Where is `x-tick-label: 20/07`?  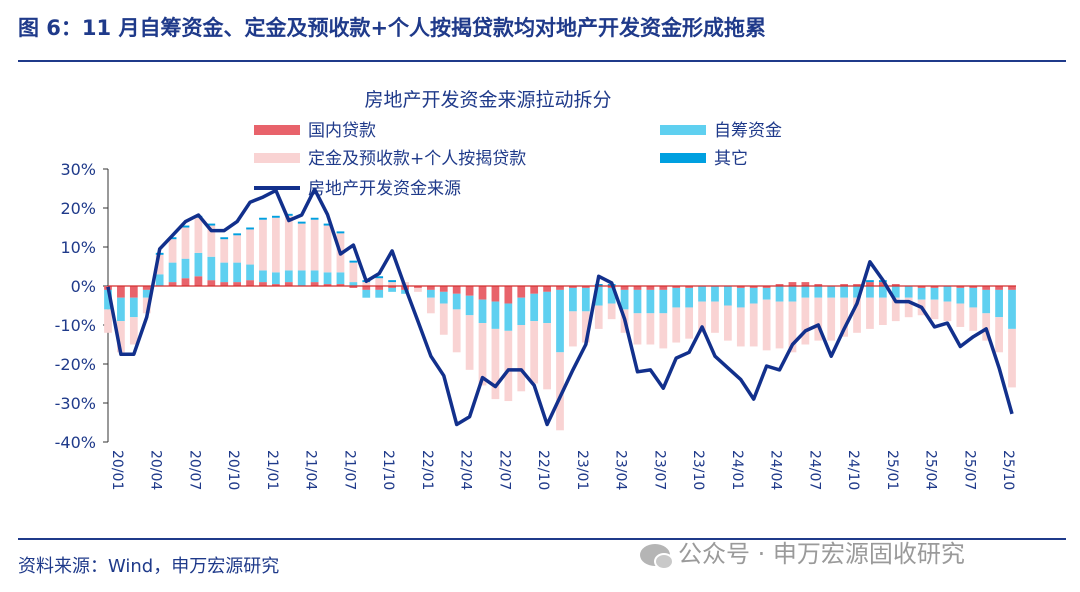
x-tick-label: 20/07 is located at coordinates (194, 470).